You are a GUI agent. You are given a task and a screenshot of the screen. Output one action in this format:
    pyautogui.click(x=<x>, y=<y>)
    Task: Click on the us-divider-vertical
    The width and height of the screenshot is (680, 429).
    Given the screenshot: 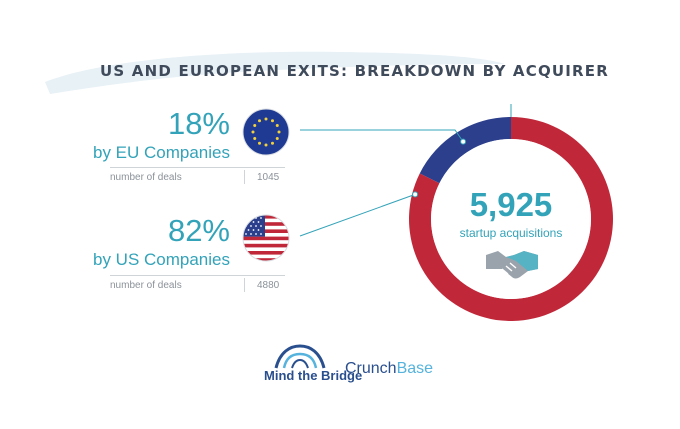 What is the action you would take?
    pyautogui.click(x=244, y=285)
    